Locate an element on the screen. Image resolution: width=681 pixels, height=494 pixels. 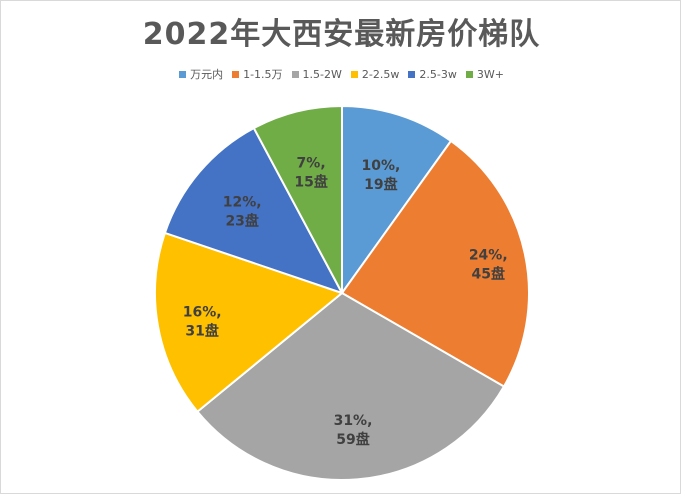
slice-count-label: 19盘 is located at coordinates (380, 184).